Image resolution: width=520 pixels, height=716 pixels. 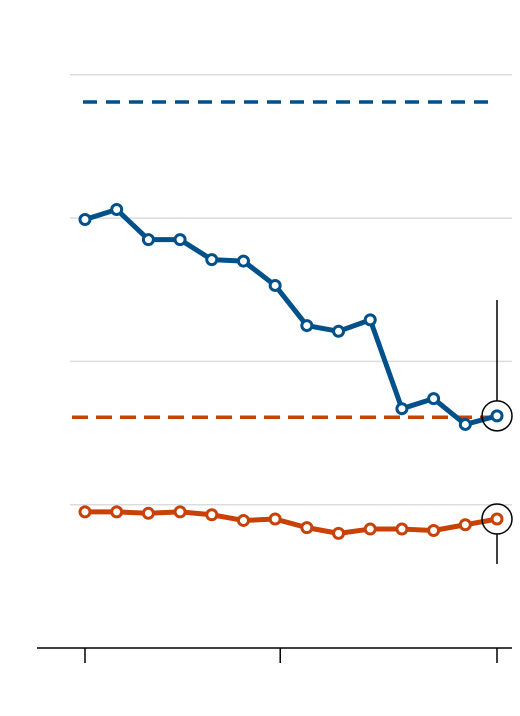 I want to click on end-callouts, so click(x=497, y=432).